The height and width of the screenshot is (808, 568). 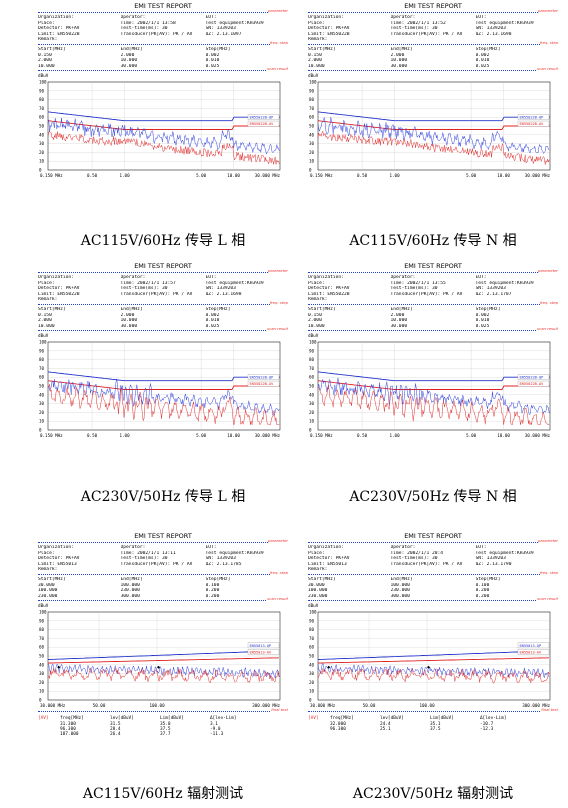 What do you see at coordinates (43, 612) in the screenshot?
I see `y-tick-label: 100` at bounding box center [43, 612].